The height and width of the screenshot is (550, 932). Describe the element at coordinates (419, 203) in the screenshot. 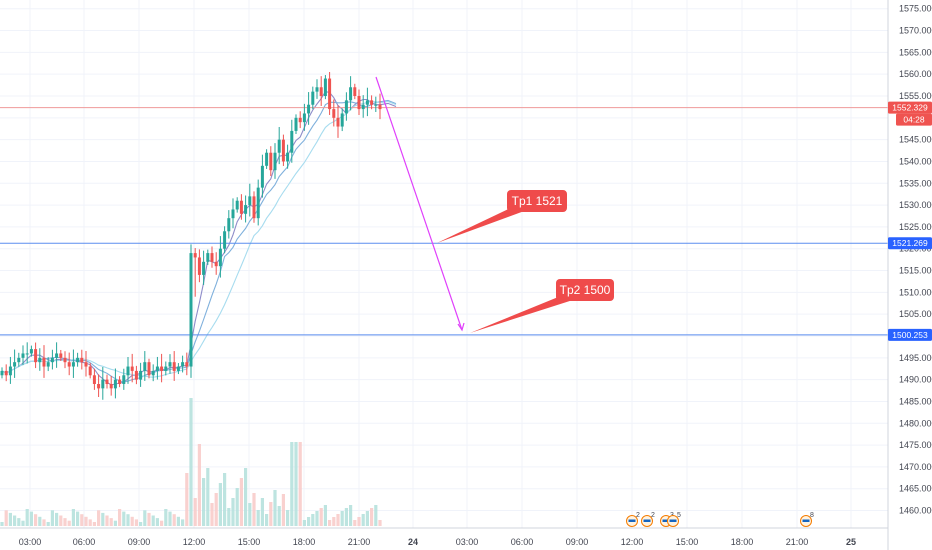

I see `projection-arrow-line` at that location.